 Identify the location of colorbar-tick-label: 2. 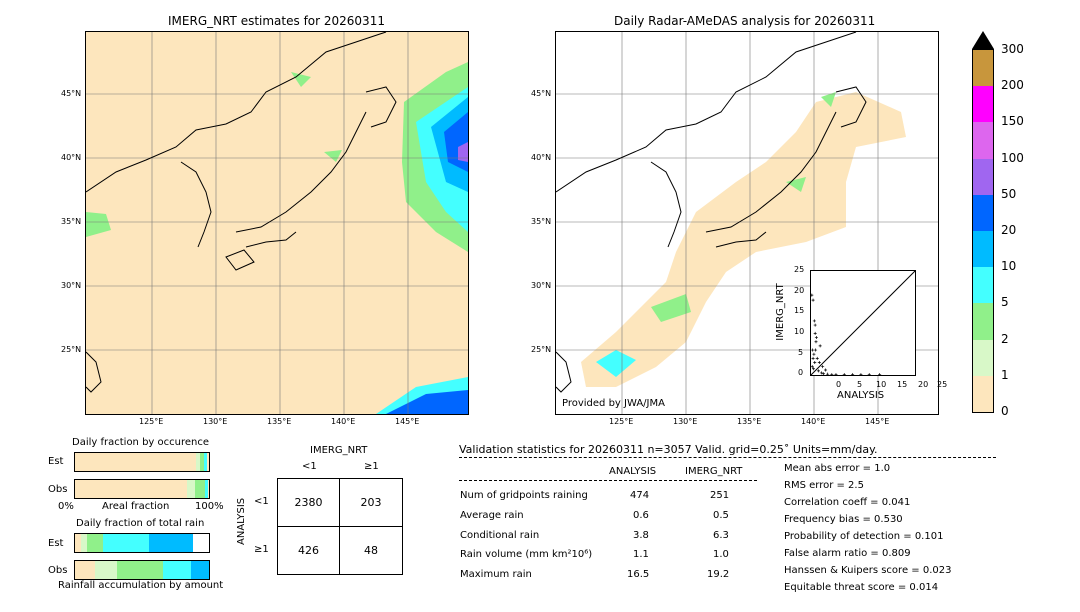
(1005, 338).